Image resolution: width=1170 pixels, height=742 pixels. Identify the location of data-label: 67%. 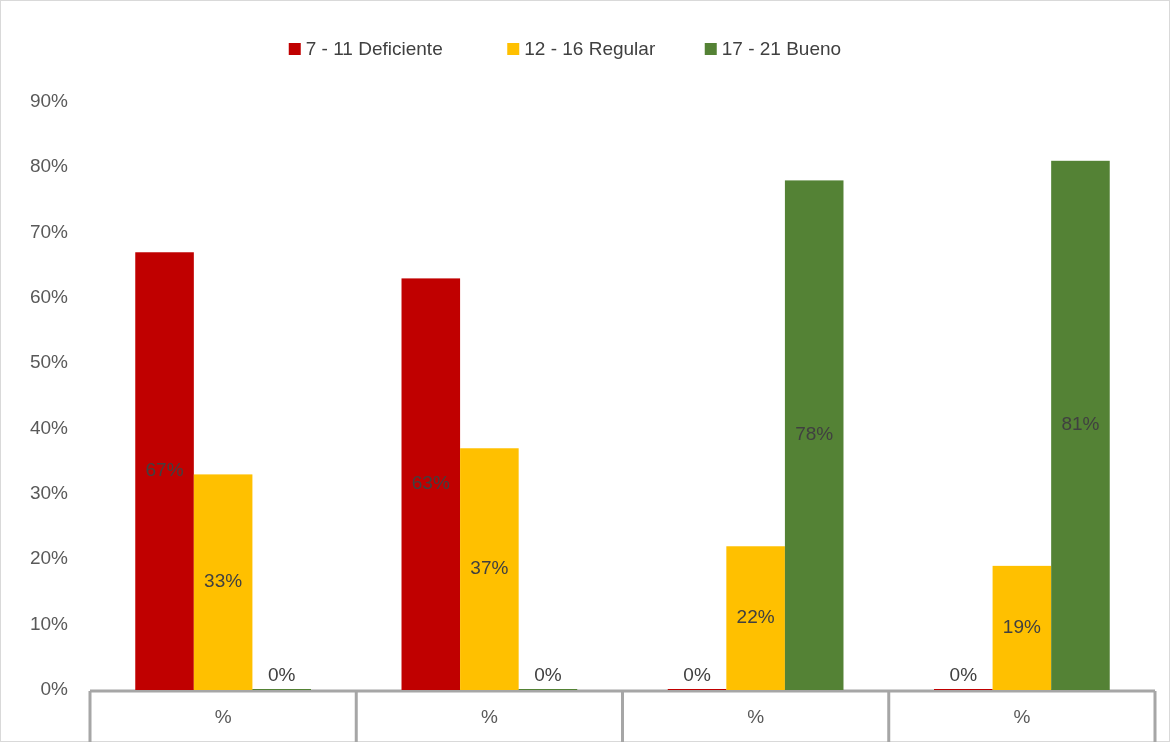
(164, 470).